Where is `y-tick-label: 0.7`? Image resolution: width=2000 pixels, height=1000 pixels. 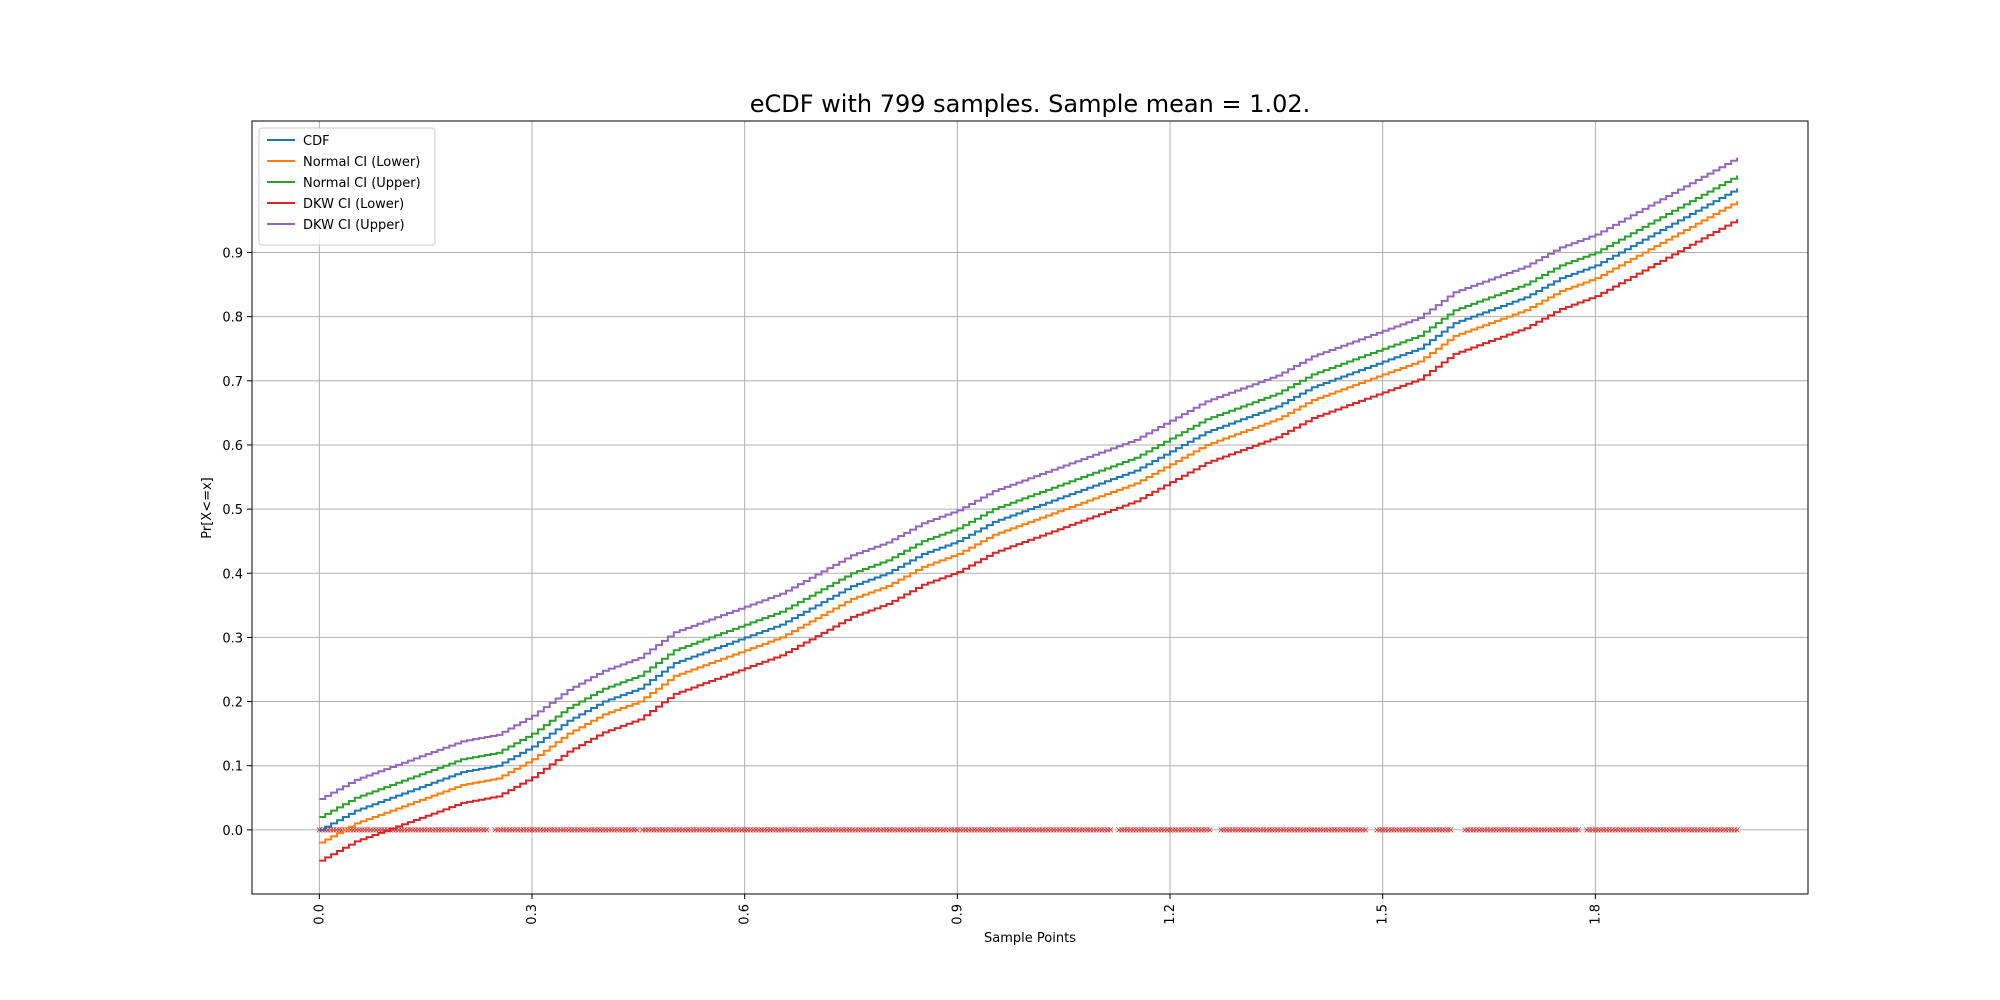 y-tick-label: 0.7 is located at coordinates (232, 382).